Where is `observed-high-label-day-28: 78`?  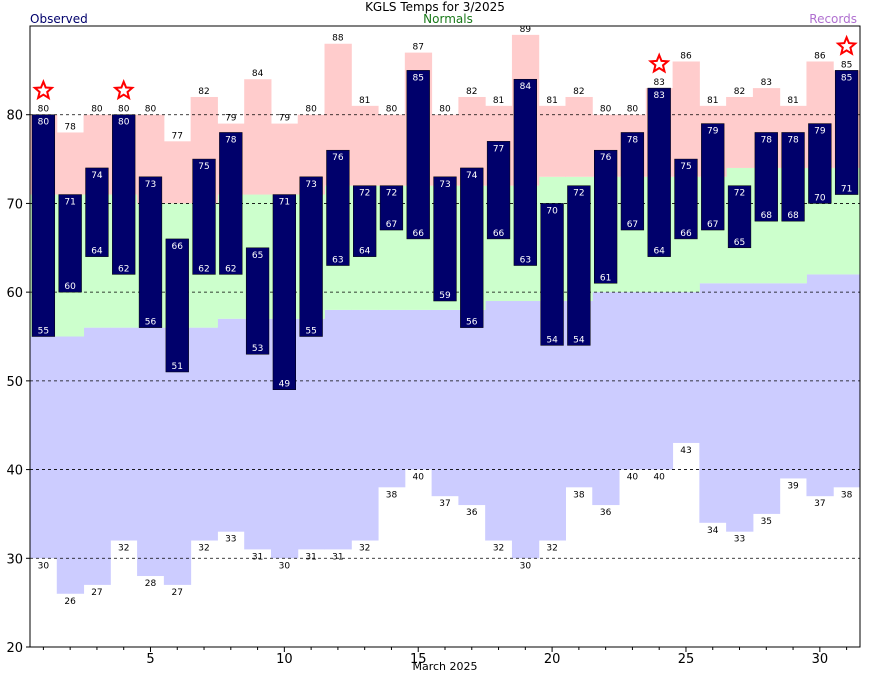 observed-high-label-day-28: 78 is located at coordinates (767, 140).